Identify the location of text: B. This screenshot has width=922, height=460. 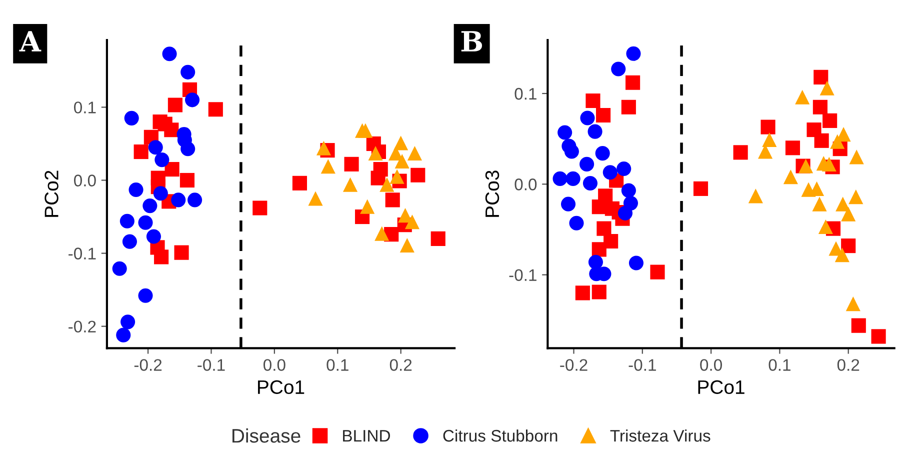
(471, 41).